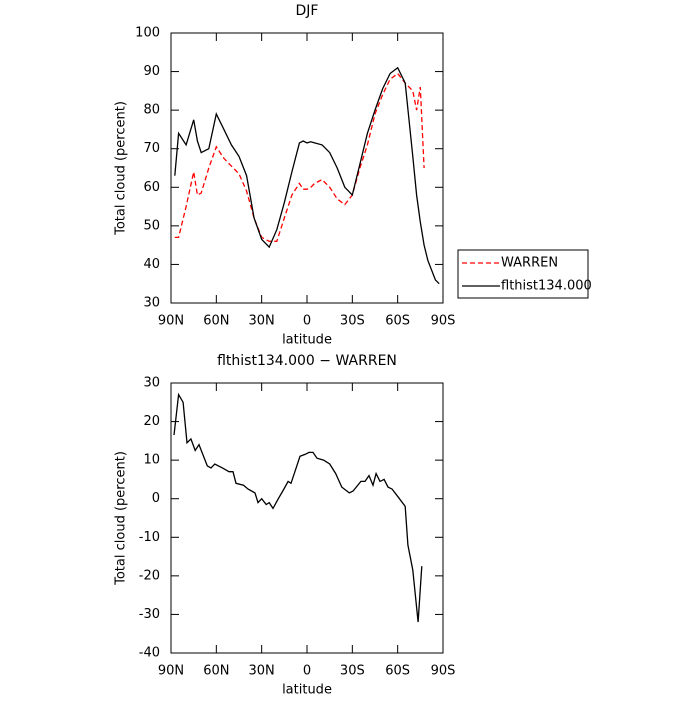 Image resolution: width=700 pixels, height=704 pixels. I want to click on y-tick-label: 100, so click(147, 33).